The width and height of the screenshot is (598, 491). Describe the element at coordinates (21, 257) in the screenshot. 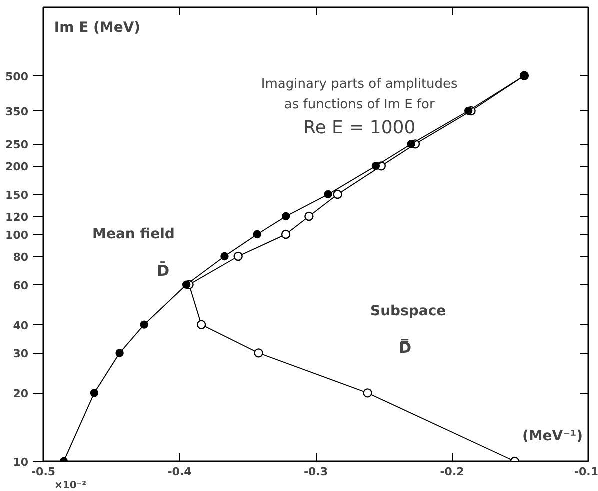

I see `y-tick-label: 80` at that location.